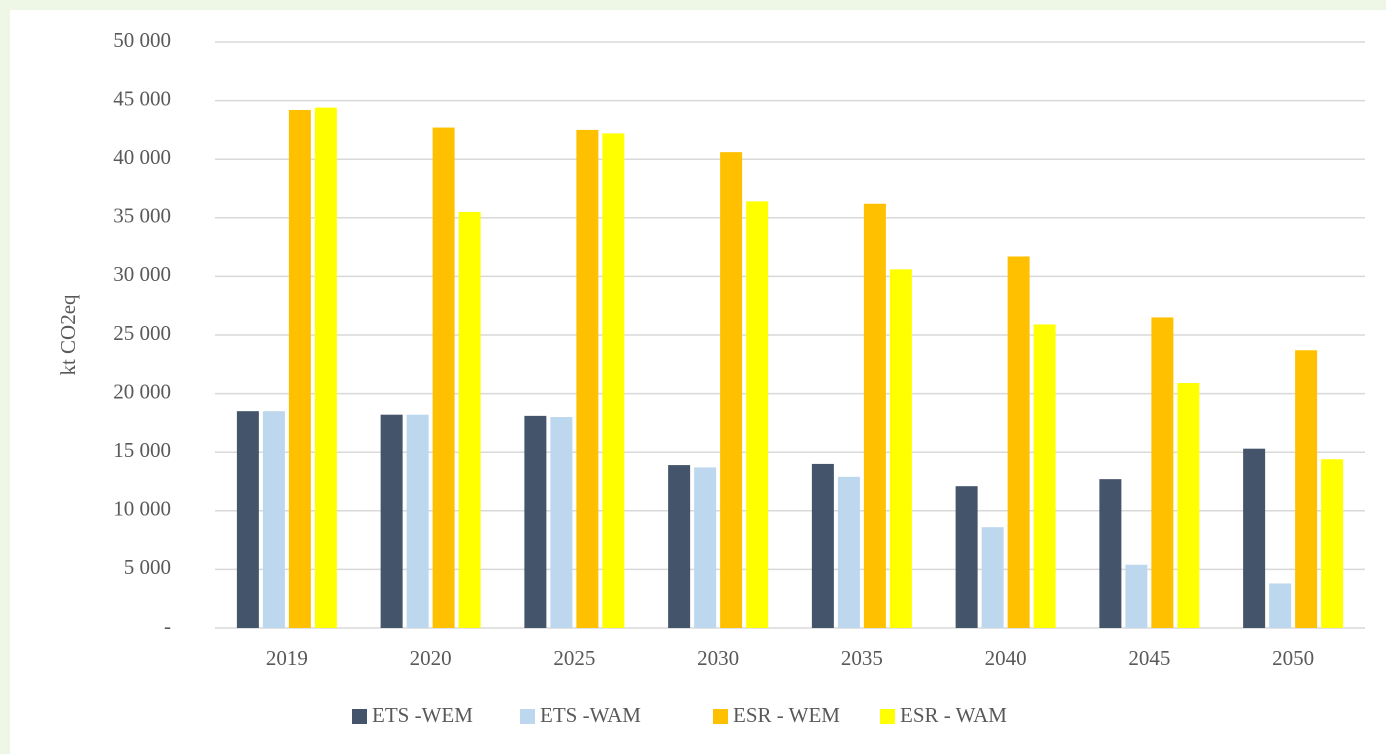 This screenshot has height=754, width=1386. What do you see at coordinates (68, 335) in the screenshot?
I see `y-axis-label: kt CO2eq` at bounding box center [68, 335].